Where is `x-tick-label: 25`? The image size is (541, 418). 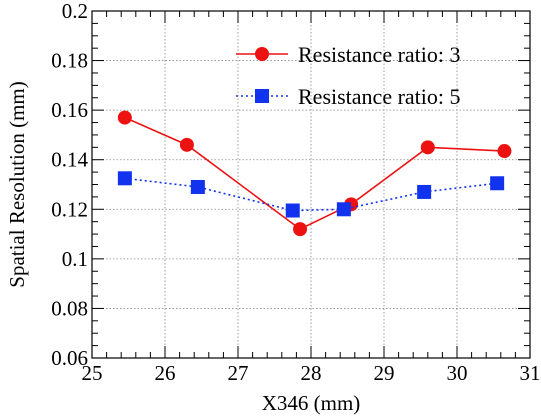 x-tick-label: 25 is located at coordinates (92, 373).